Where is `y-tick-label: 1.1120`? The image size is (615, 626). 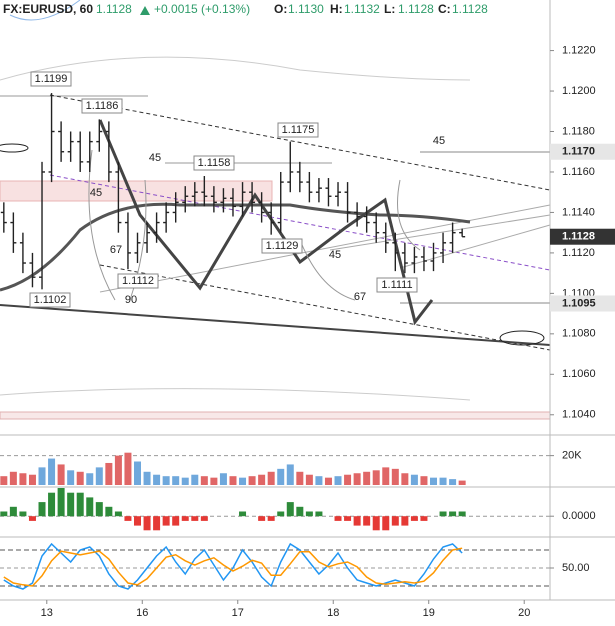 y-tick-label: 1.1120 is located at coordinates (578, 253).